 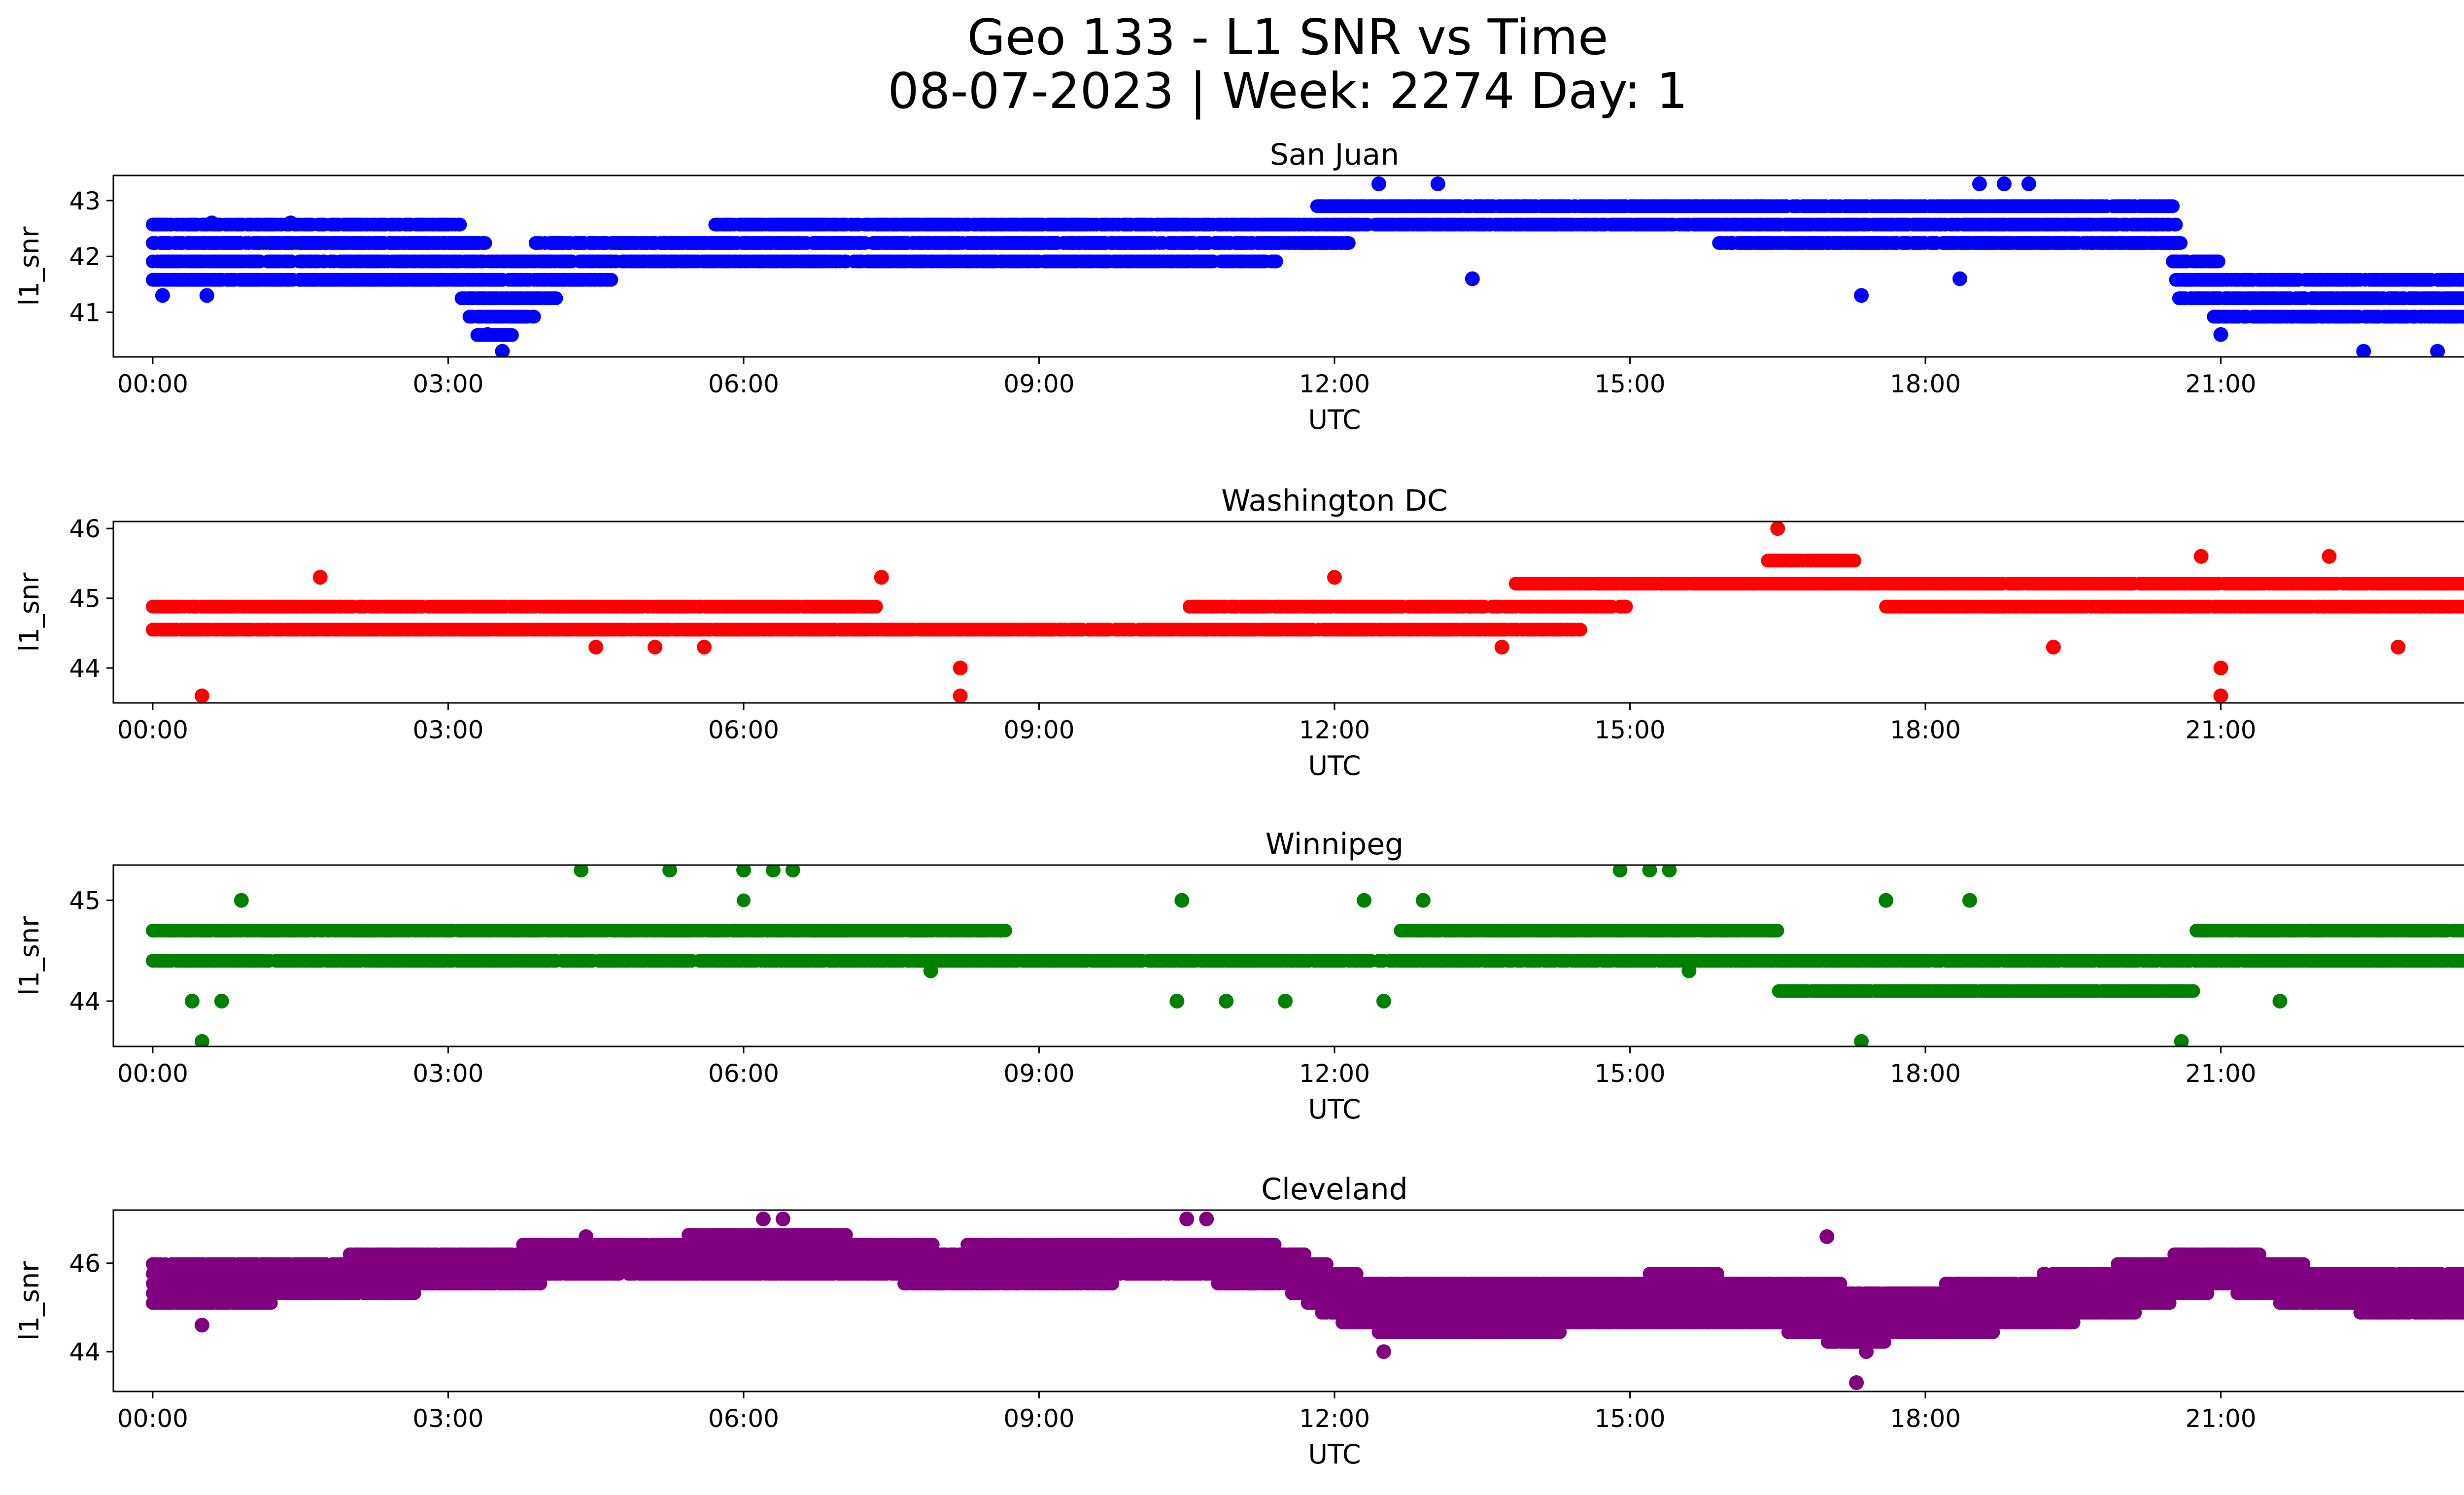 What do you see at coordinates (1334, 384) in the screenshot?
I see `x-tick-label: 12:00` at bounding box center [1334, 384].